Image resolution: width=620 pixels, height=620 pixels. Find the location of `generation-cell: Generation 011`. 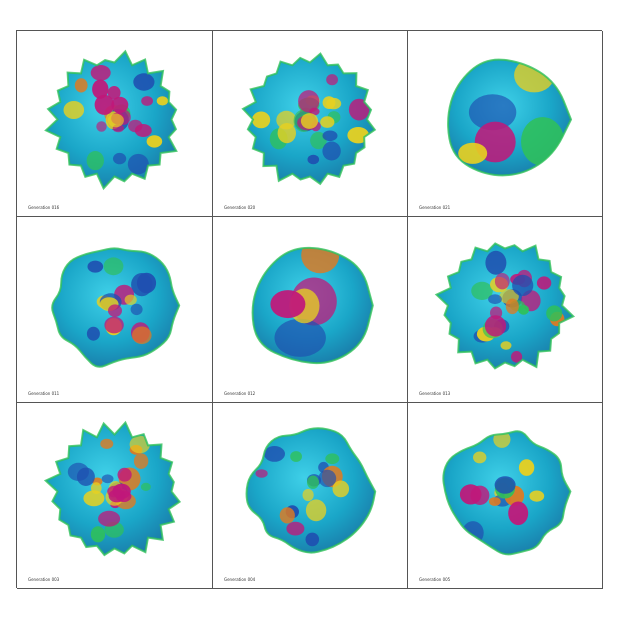

generation-cell: Generation 011 is located at coordinates (115, 310).